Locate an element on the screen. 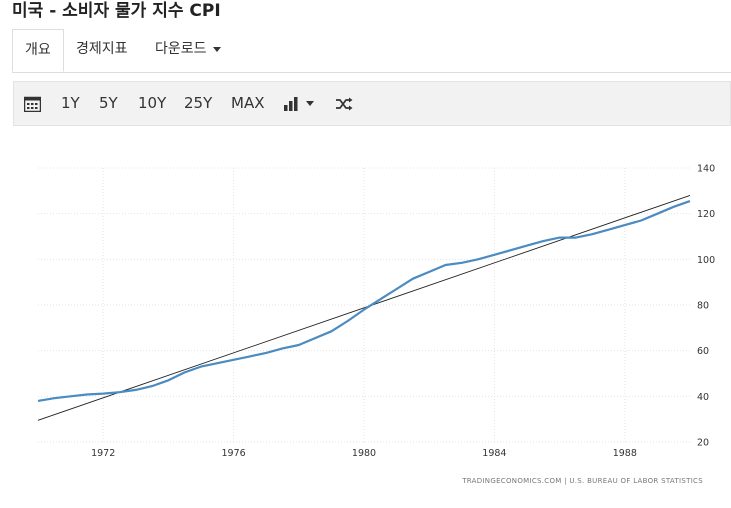 This screenshot has width=731, height=508. y-tick-label: 140 is located at coordinates (706, 169).